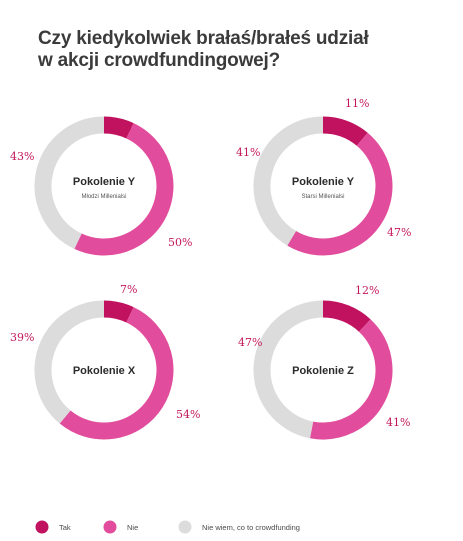 This screenshot has width=463, height=541. Describe the element at coordinates (159, 60) in the screenshot. I see `chart-title-line-2: w akcji crowdfundingowej?` at that location.